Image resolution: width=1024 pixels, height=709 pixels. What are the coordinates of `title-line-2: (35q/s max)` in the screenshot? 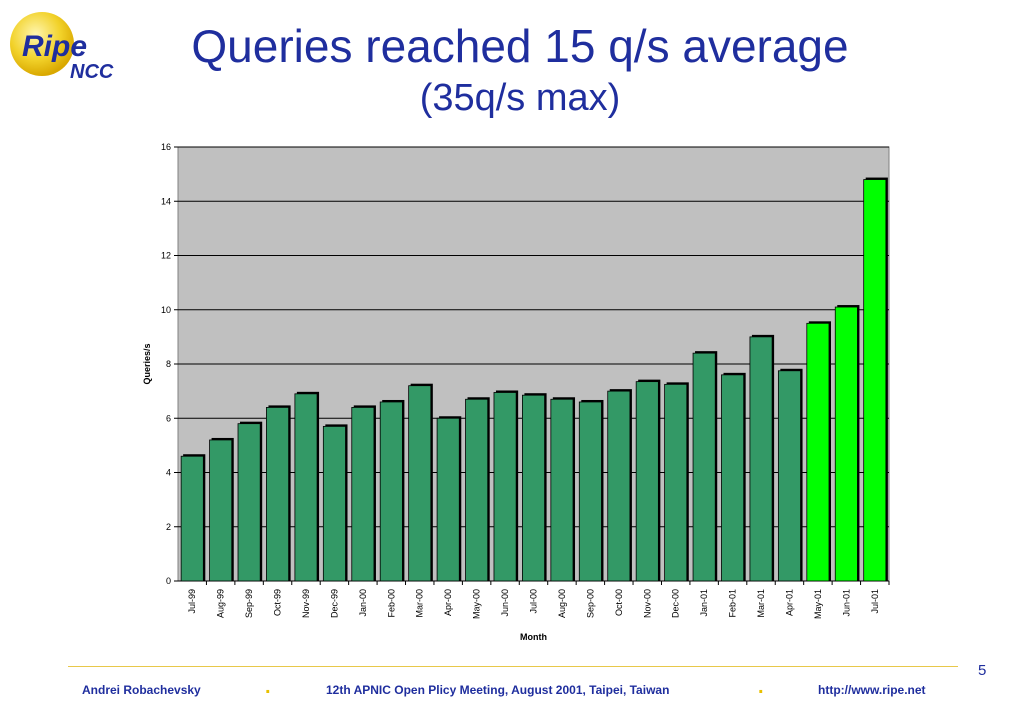 It's located at (520, 98).